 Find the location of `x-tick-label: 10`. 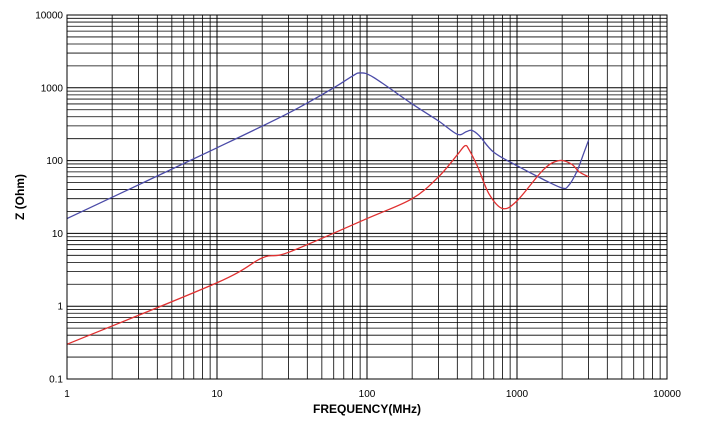

x-tick-label: 10 is located at coordinates (217, 394).